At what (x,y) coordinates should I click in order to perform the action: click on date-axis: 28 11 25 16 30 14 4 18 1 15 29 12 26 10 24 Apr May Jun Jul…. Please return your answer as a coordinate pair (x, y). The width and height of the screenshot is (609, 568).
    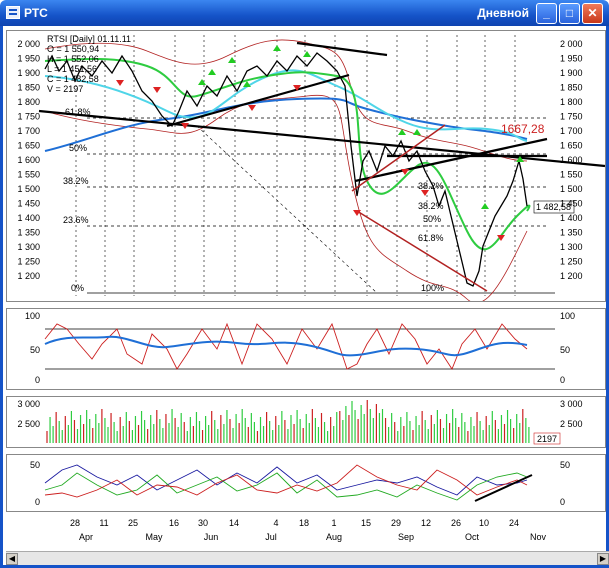
    Looking at the image, I should click on (306, 531).